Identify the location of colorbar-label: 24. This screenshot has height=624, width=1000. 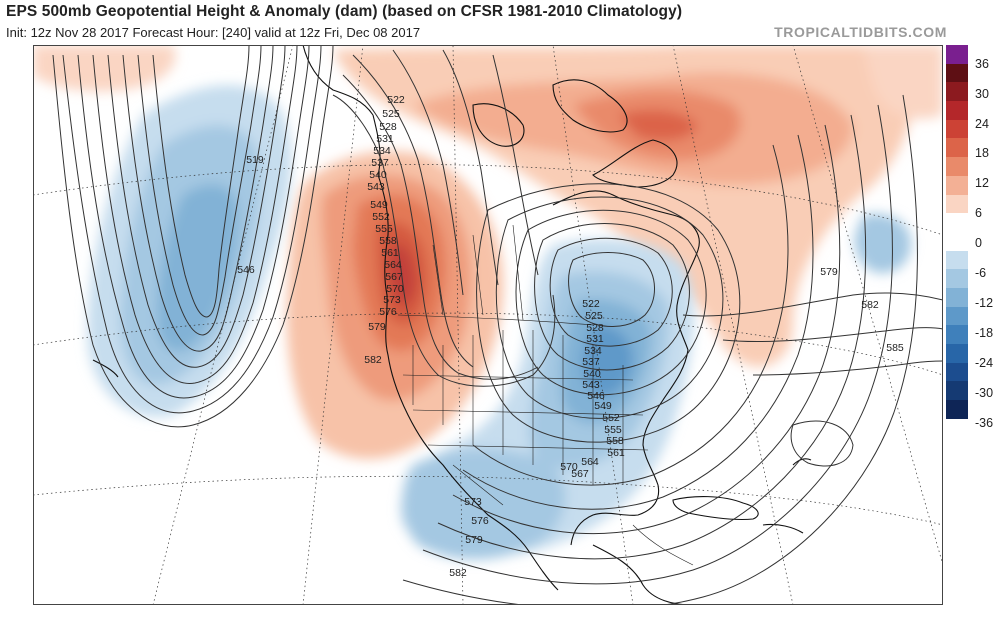
(982, 123).